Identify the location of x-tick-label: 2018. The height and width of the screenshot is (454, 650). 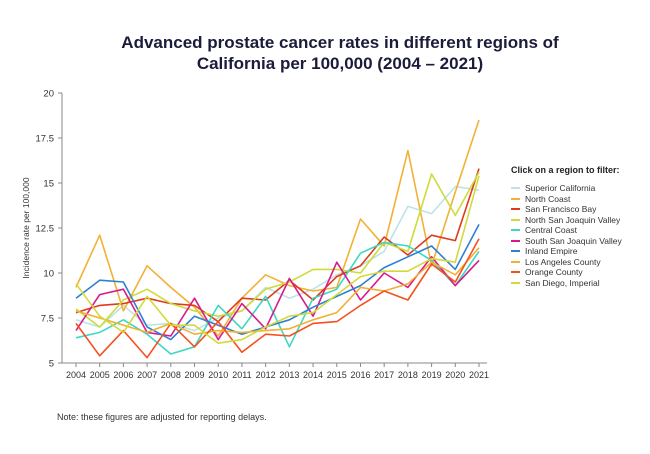
(408, 375).